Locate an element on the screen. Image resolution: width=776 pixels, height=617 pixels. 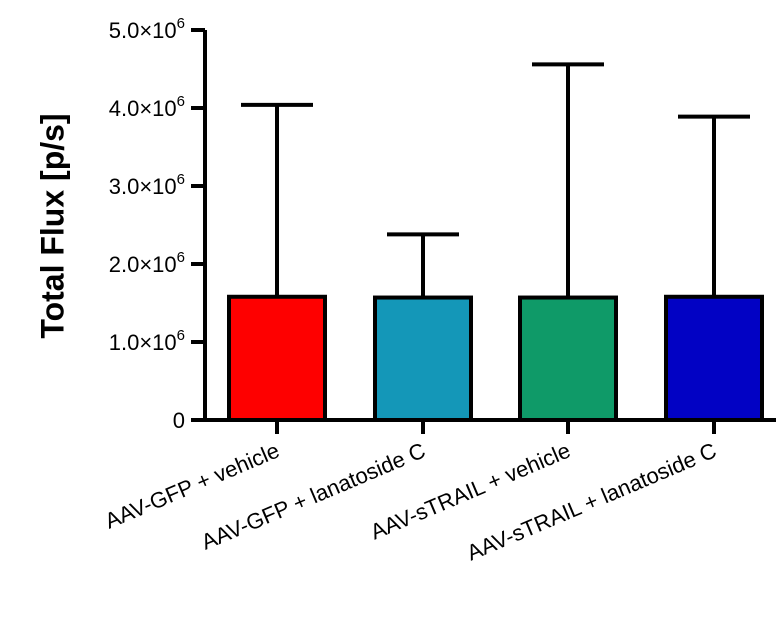
x-category-label-4: AAV-sTRAIL + lanatoside C is located at coordinates (591, 502).